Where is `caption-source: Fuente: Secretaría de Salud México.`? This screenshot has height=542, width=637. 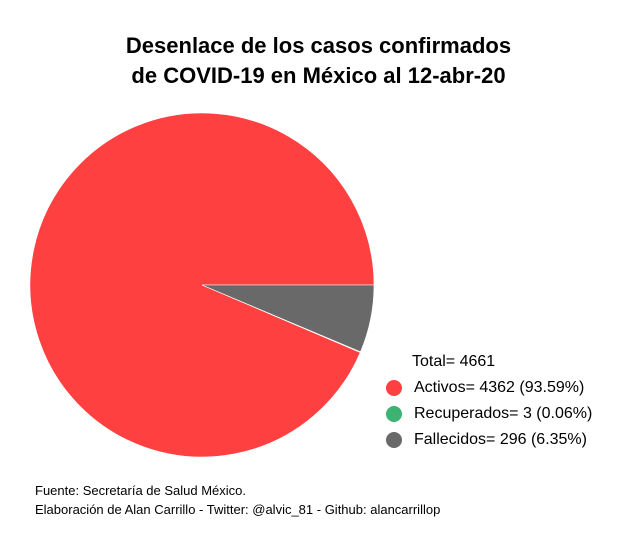
caption-source: Fuente: Secretaría de Salud México. is located at coordinates (141, 490).